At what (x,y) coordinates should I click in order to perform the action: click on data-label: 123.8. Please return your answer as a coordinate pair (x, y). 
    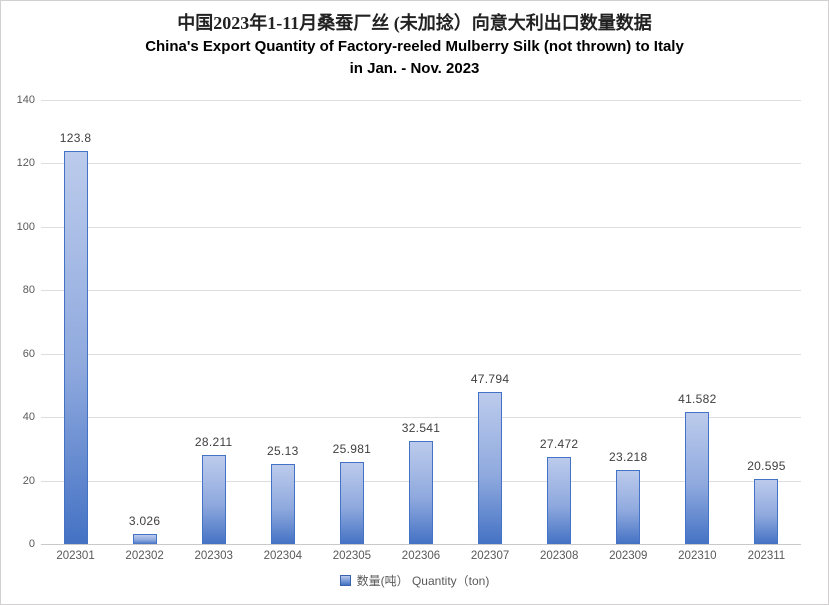
    Looking at the image, I should click on (75, 138).